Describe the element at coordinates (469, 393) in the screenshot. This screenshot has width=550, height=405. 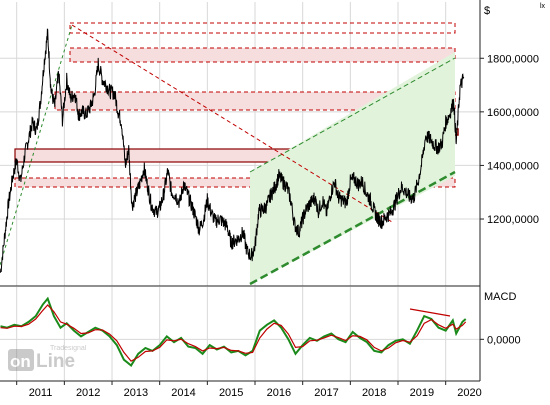
I see `year-label-2020: 2020` at that location.